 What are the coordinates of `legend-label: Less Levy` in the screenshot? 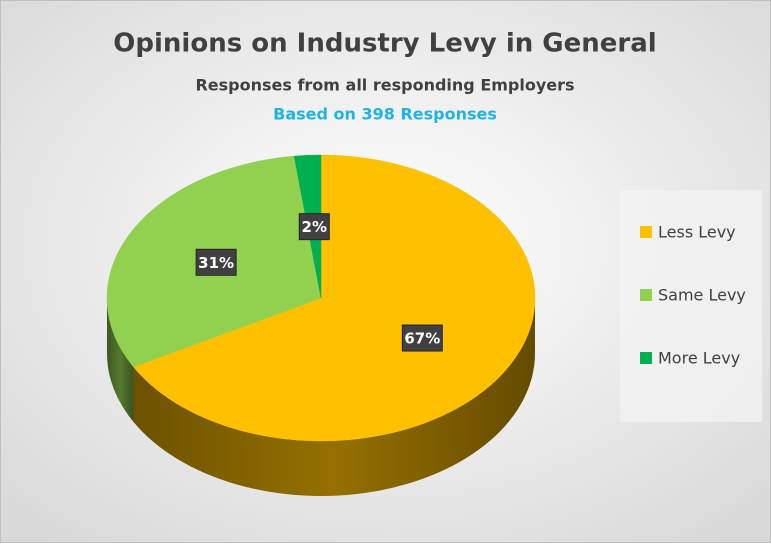 It's located at (697, 232).